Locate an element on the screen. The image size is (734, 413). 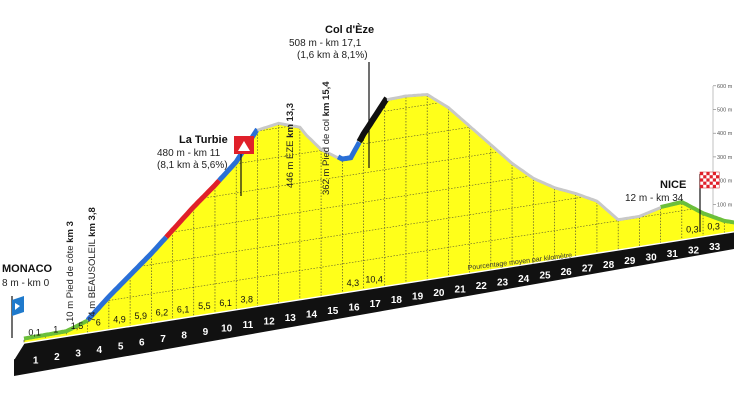
flag-arrow-icon is located at coordinates (17, 306).